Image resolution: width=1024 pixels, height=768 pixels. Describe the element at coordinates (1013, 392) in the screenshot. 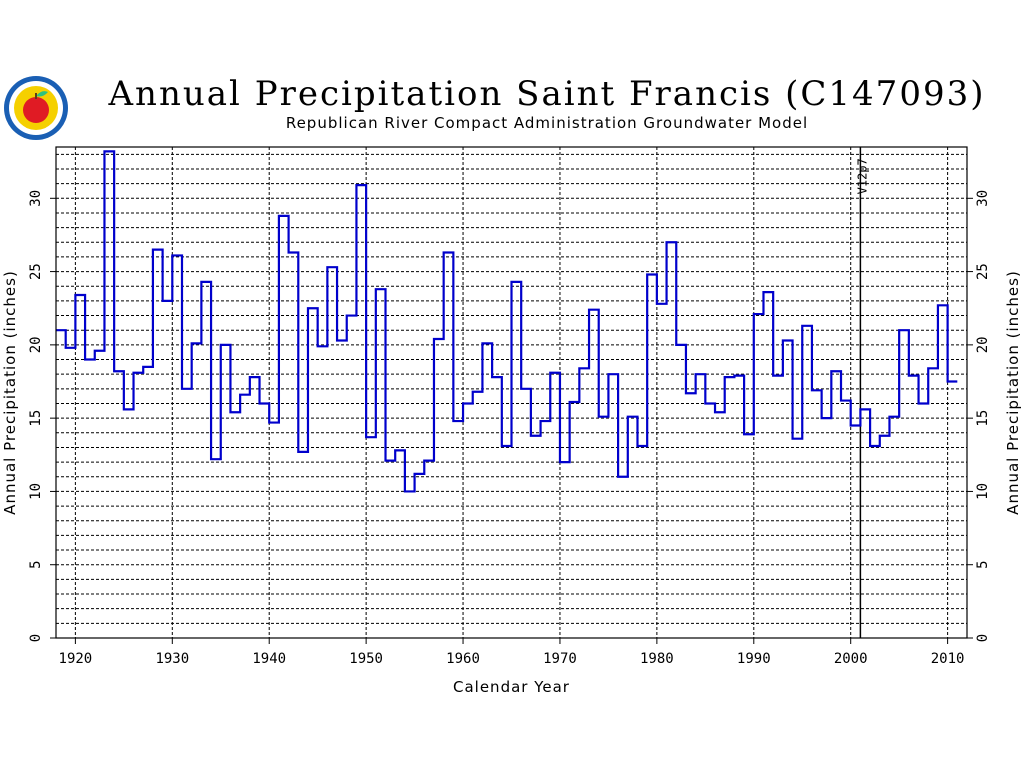

I see `y-axis-label-right: Annual Precipitation (inches)` at that location.